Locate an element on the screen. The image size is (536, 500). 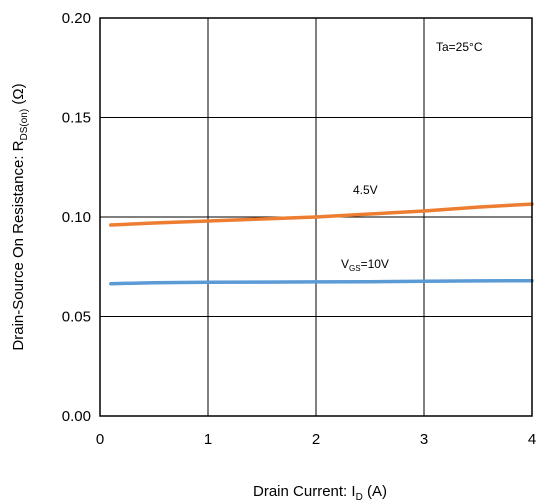
x-title-unit: (A) is located at coordinates (375, 491).